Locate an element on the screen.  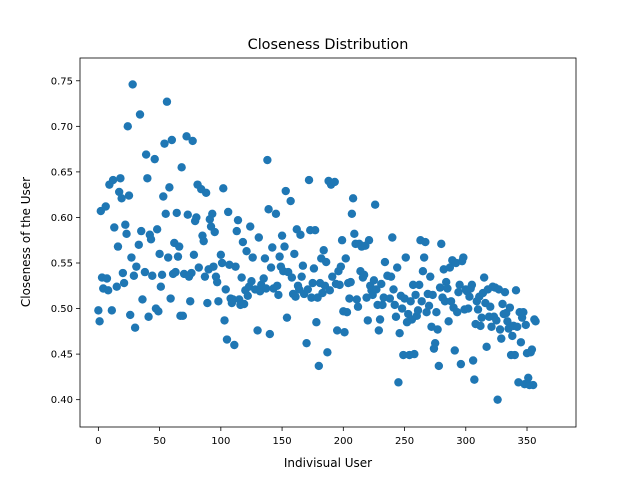
y-tick-label: 0.70 is located at coordinates (62, 127).